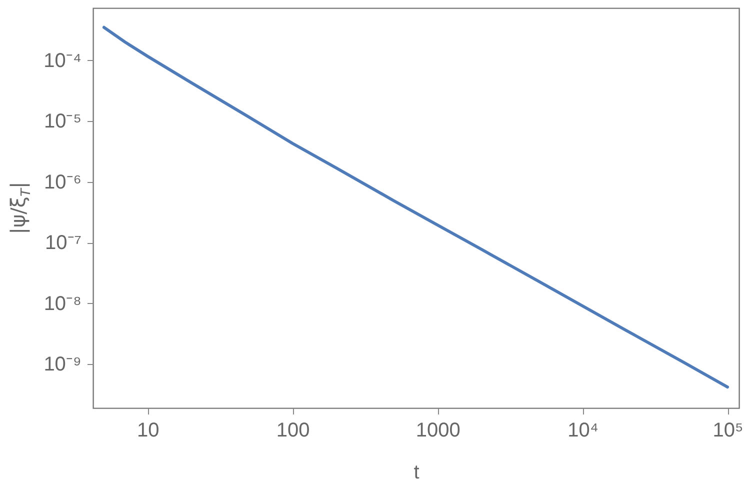 This screenshot has width=750, height=486. I want to click on y-tick-label: 10⁻⁵, so click(63, 121).